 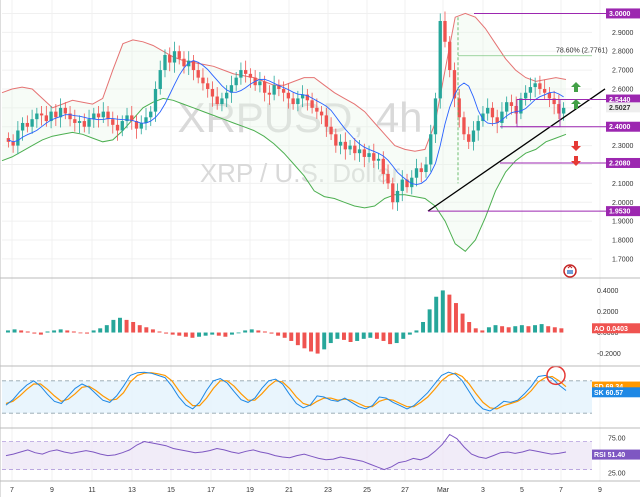 I want to click on level-tag-label: 2.5027, so click(x=620, y=108).